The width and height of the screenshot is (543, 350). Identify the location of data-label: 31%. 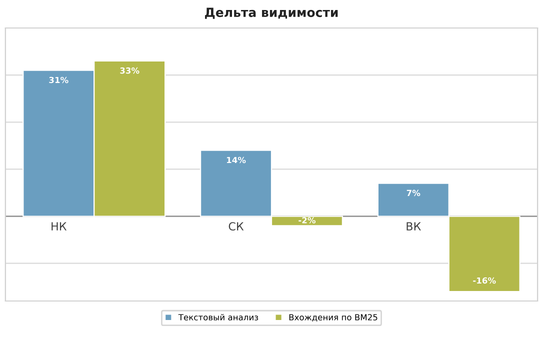
(58, 80).